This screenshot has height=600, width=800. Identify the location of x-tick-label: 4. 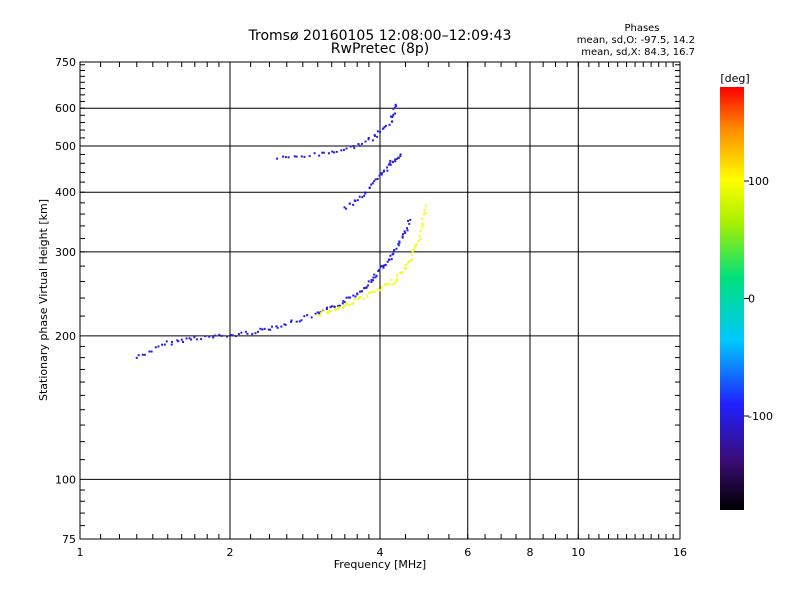
(380, 552).